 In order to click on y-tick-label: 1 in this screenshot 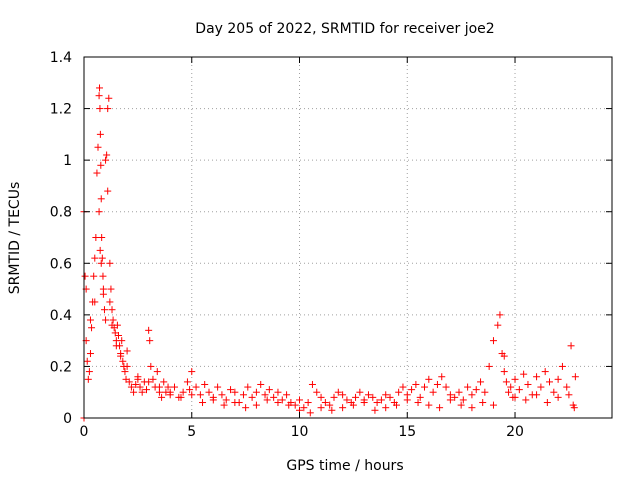, I will do `click(67, 161)`.